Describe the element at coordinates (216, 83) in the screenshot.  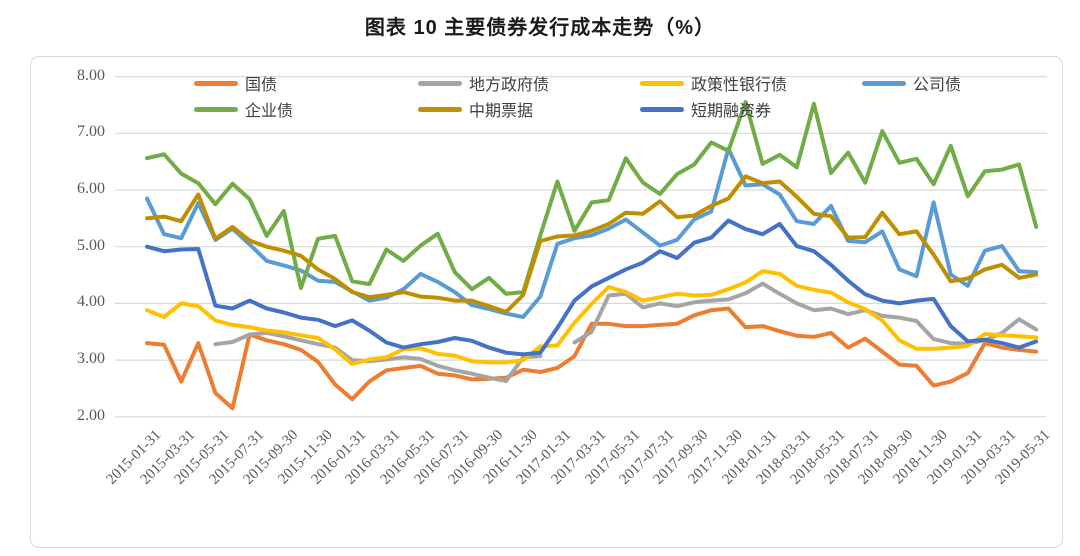
I see `legend-swatch-treasury` at that location.